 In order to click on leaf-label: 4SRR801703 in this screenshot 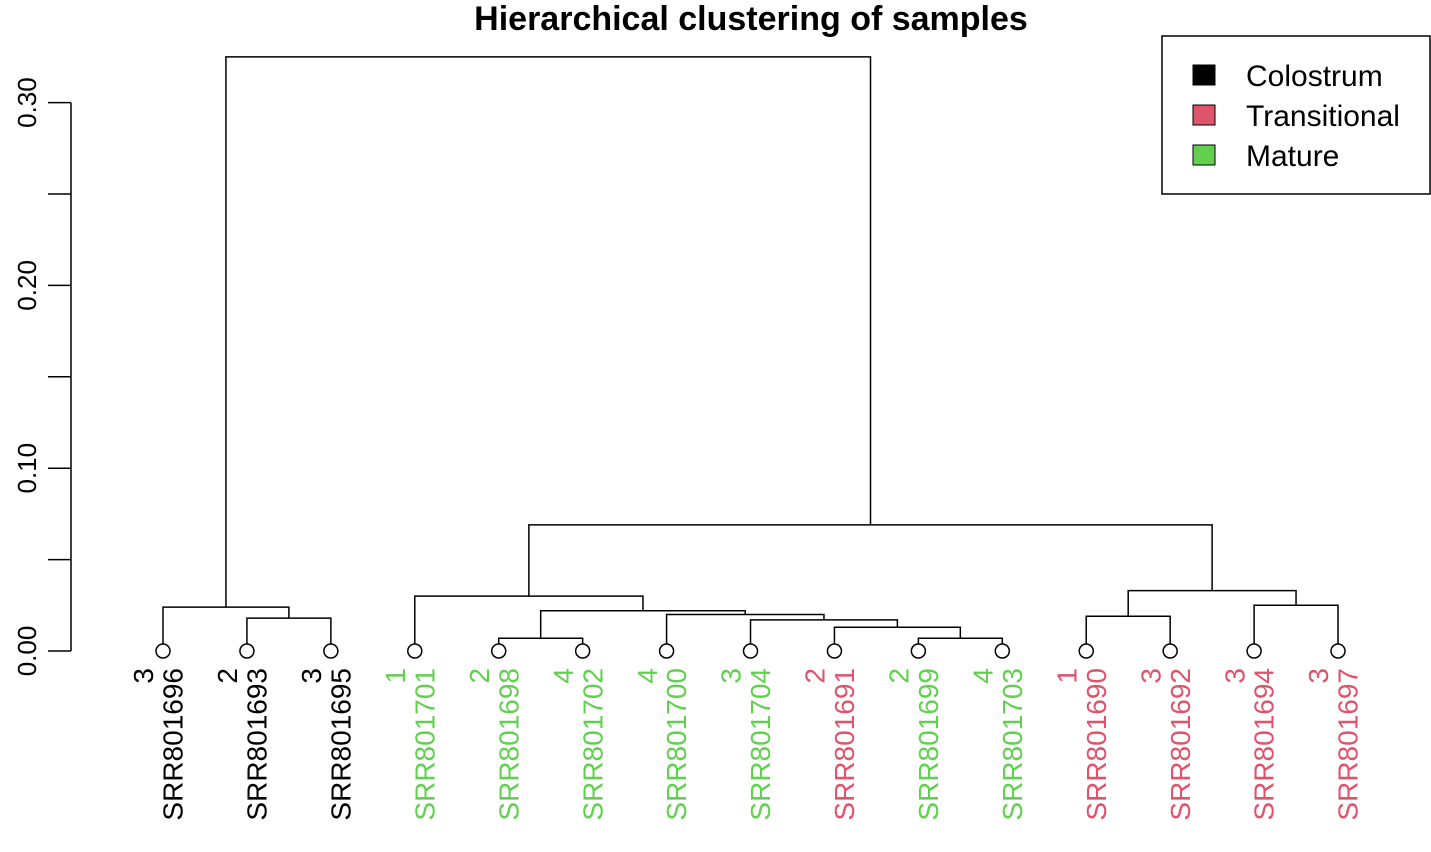, I will do `click(998, 744)`.